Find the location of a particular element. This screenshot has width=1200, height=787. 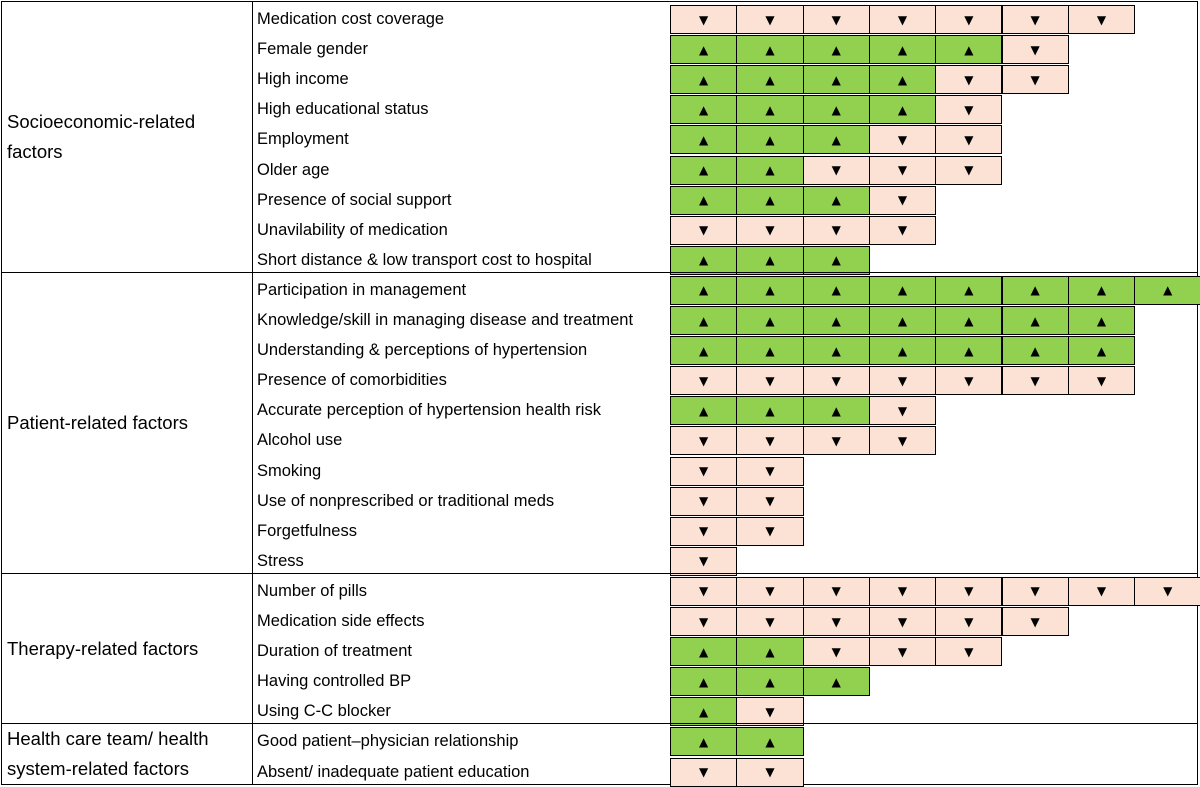

factor-label: Using C-C blocker is located at coordinates (324, 711).